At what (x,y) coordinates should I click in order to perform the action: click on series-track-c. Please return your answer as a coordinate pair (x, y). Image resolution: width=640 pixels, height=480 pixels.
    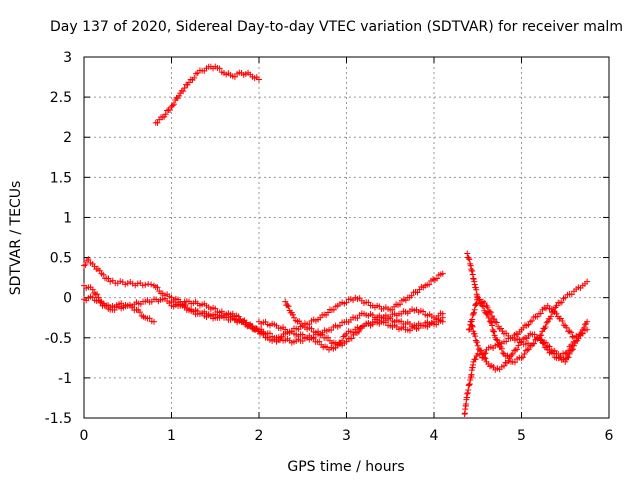
    Looking at the image, I should click on (263, 307).